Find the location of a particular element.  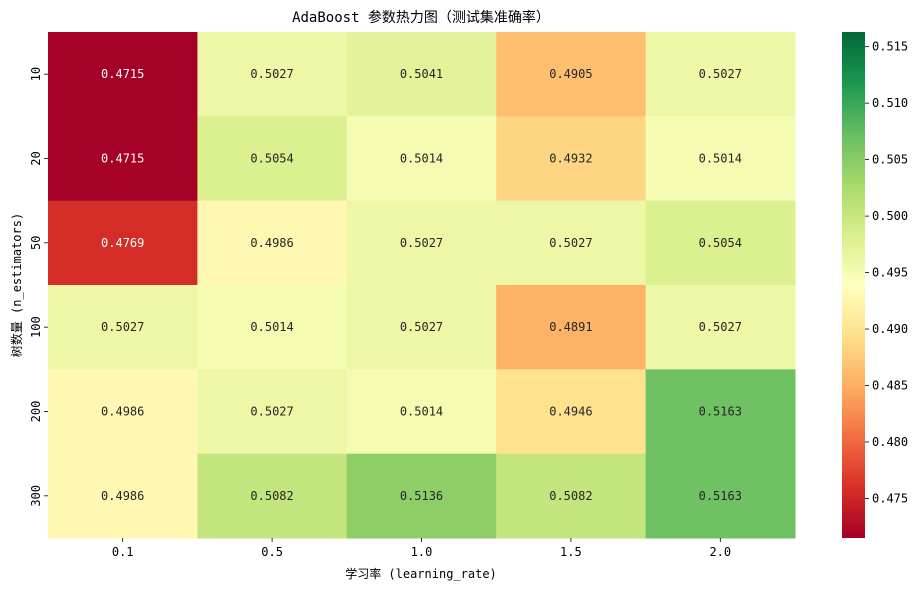

cell-value-label: 0.4946 is located at coordinates (570, 412).